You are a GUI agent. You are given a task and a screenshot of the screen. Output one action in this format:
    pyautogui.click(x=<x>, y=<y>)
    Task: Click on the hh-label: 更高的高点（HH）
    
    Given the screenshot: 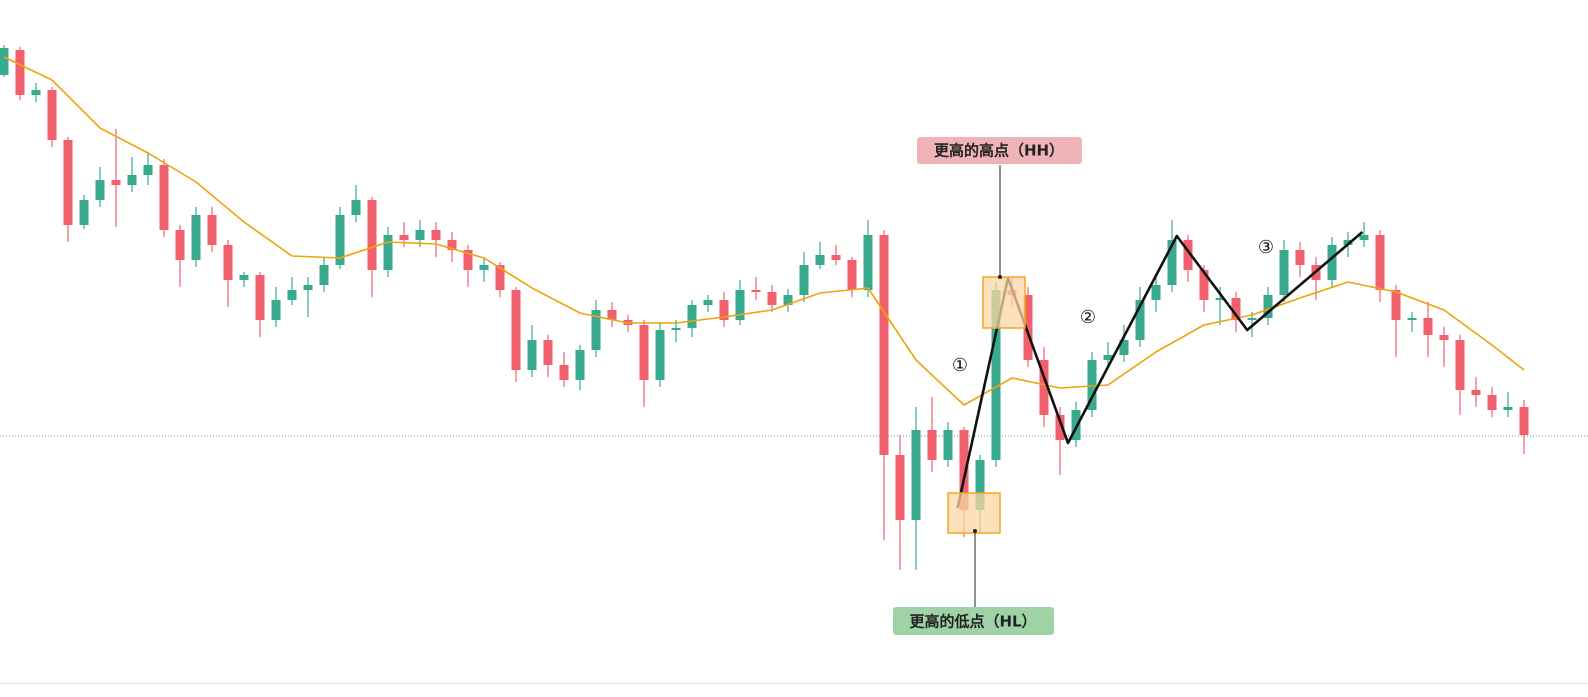 What is the action you would take?
    pyautogui.click(x=999, y=151)
    